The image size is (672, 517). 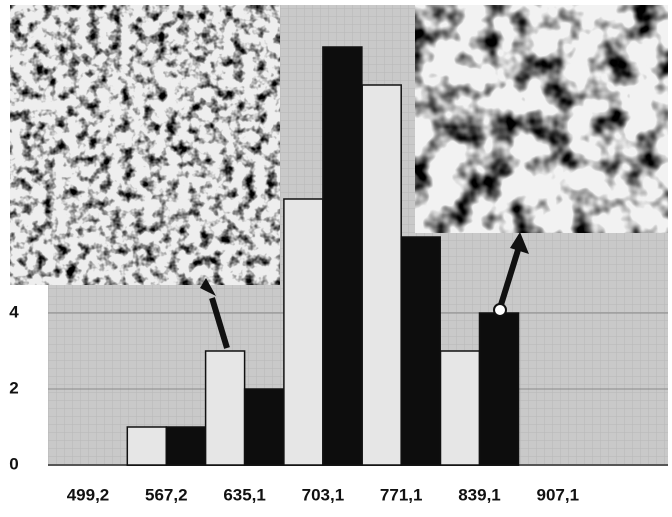 I want to click on x-tick-label: 499,2, so click(x=88, y=494).